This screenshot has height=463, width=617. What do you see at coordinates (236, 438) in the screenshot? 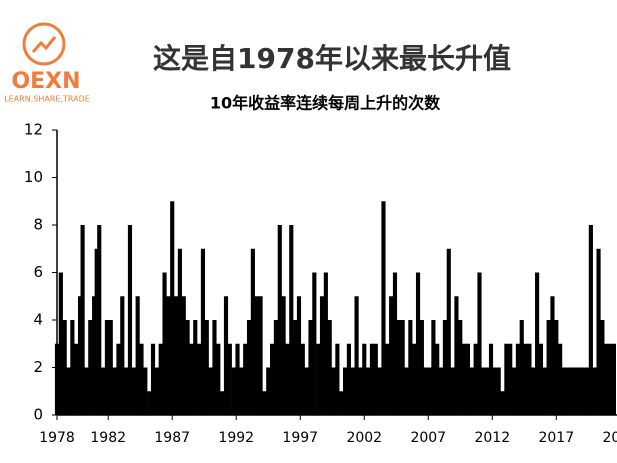
I see `x-tick-label: 1992` at bounding box center [236, 438].